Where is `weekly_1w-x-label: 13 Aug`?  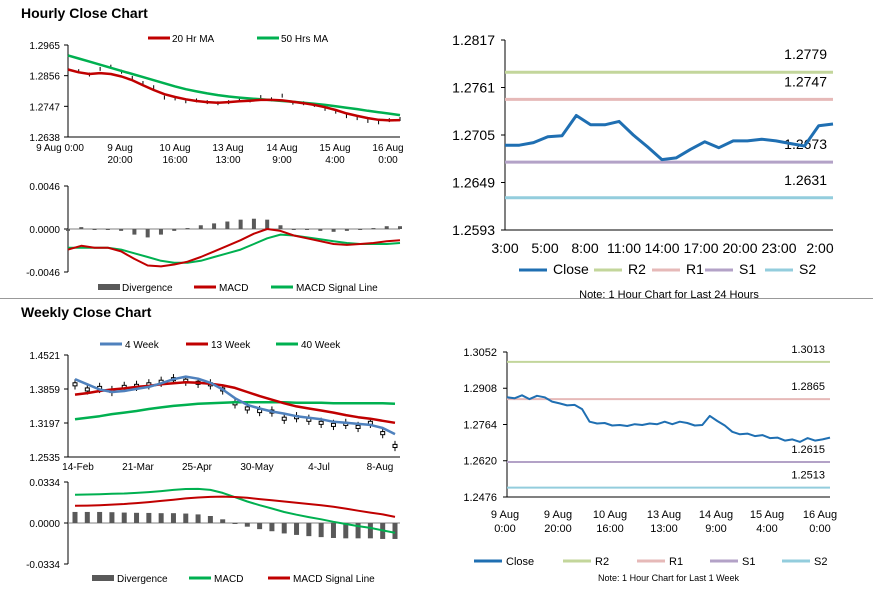
weekly_1w-x-label: 13 Aug is located at coordinates (664, 515).